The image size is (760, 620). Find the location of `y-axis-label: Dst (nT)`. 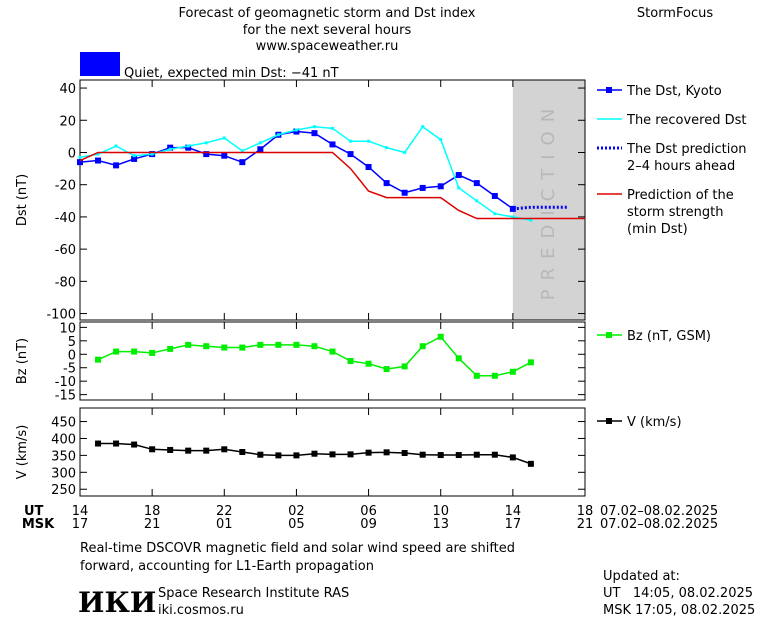

y-axis-label: Dst (nT) is located at coordinates (22, 200).